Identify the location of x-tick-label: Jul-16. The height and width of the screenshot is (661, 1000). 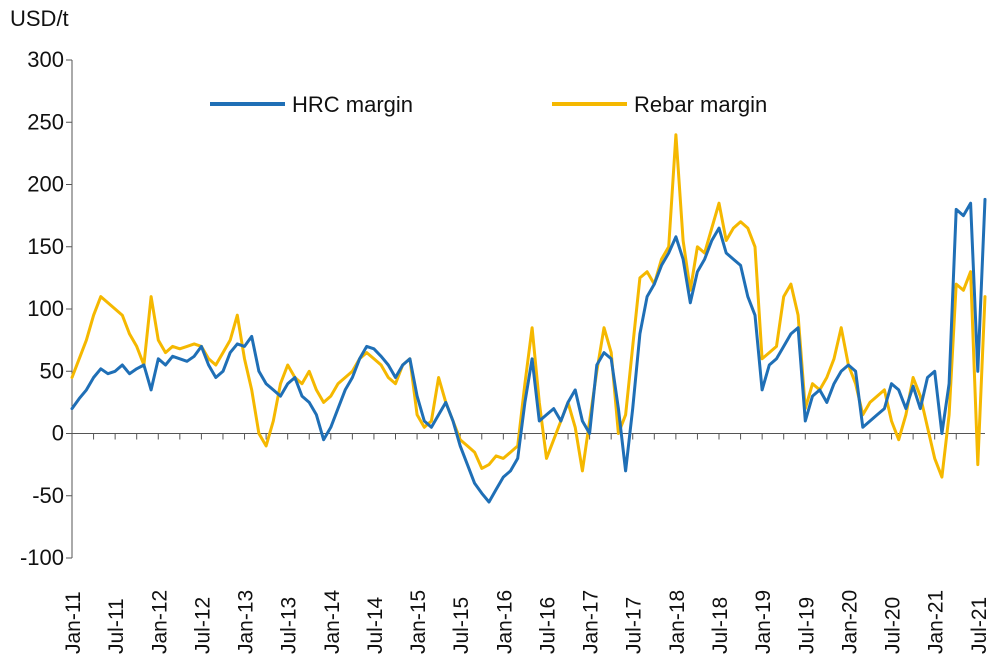
(547, 625).